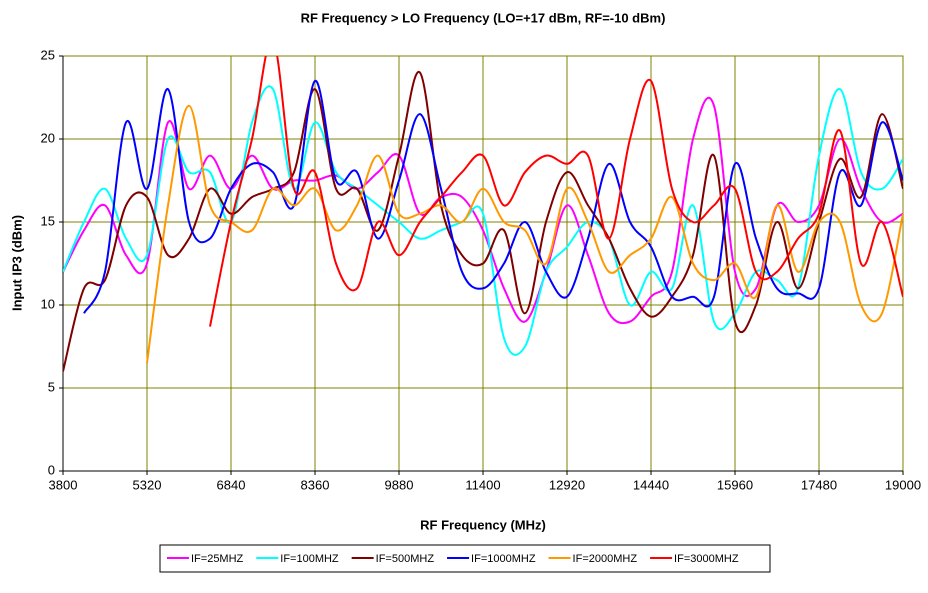 This screenshot has width=928, height=593. I want to click on x-tick-label: 3800, so click(63, 484).